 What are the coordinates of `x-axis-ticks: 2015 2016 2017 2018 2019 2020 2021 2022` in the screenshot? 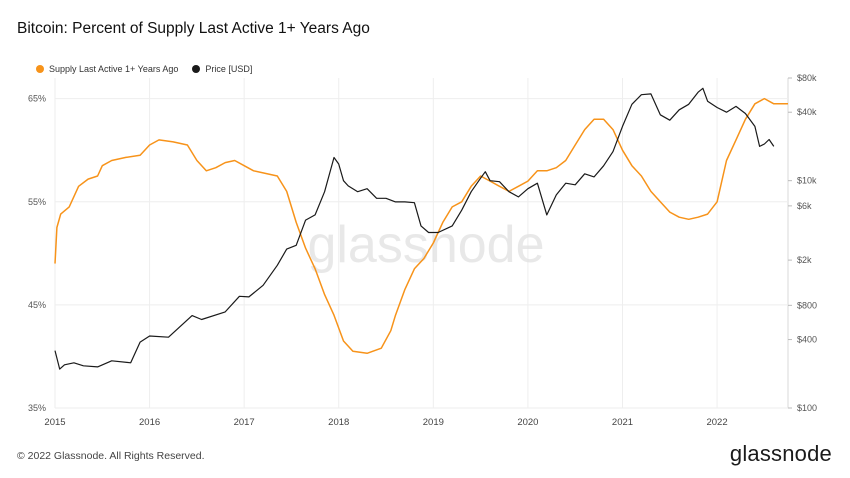 It's located at (385, 422).